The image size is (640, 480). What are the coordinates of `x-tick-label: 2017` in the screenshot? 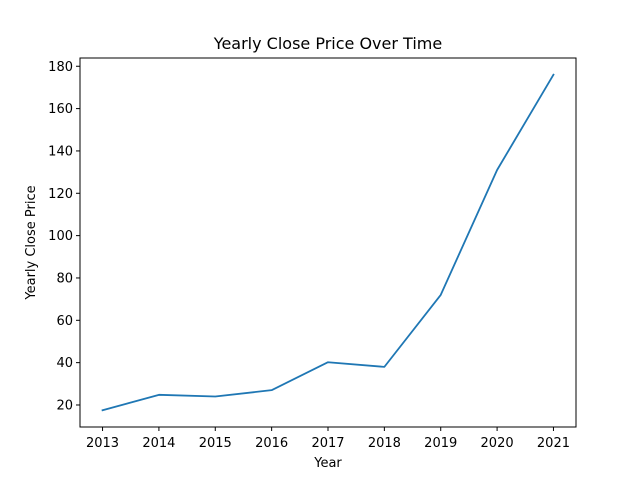 It's located at (327, 443).